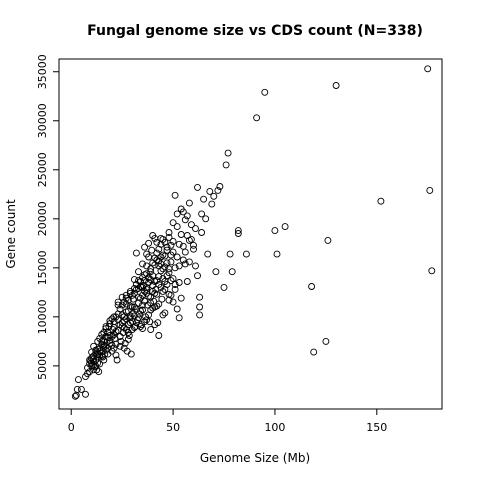 Image resolution: width=480 pixels, height=480 pixels. What do you see at coordinates (11, 234) in the screenshot?
I see `y-axis-label: Gene count` at bounding box center [11, 234].